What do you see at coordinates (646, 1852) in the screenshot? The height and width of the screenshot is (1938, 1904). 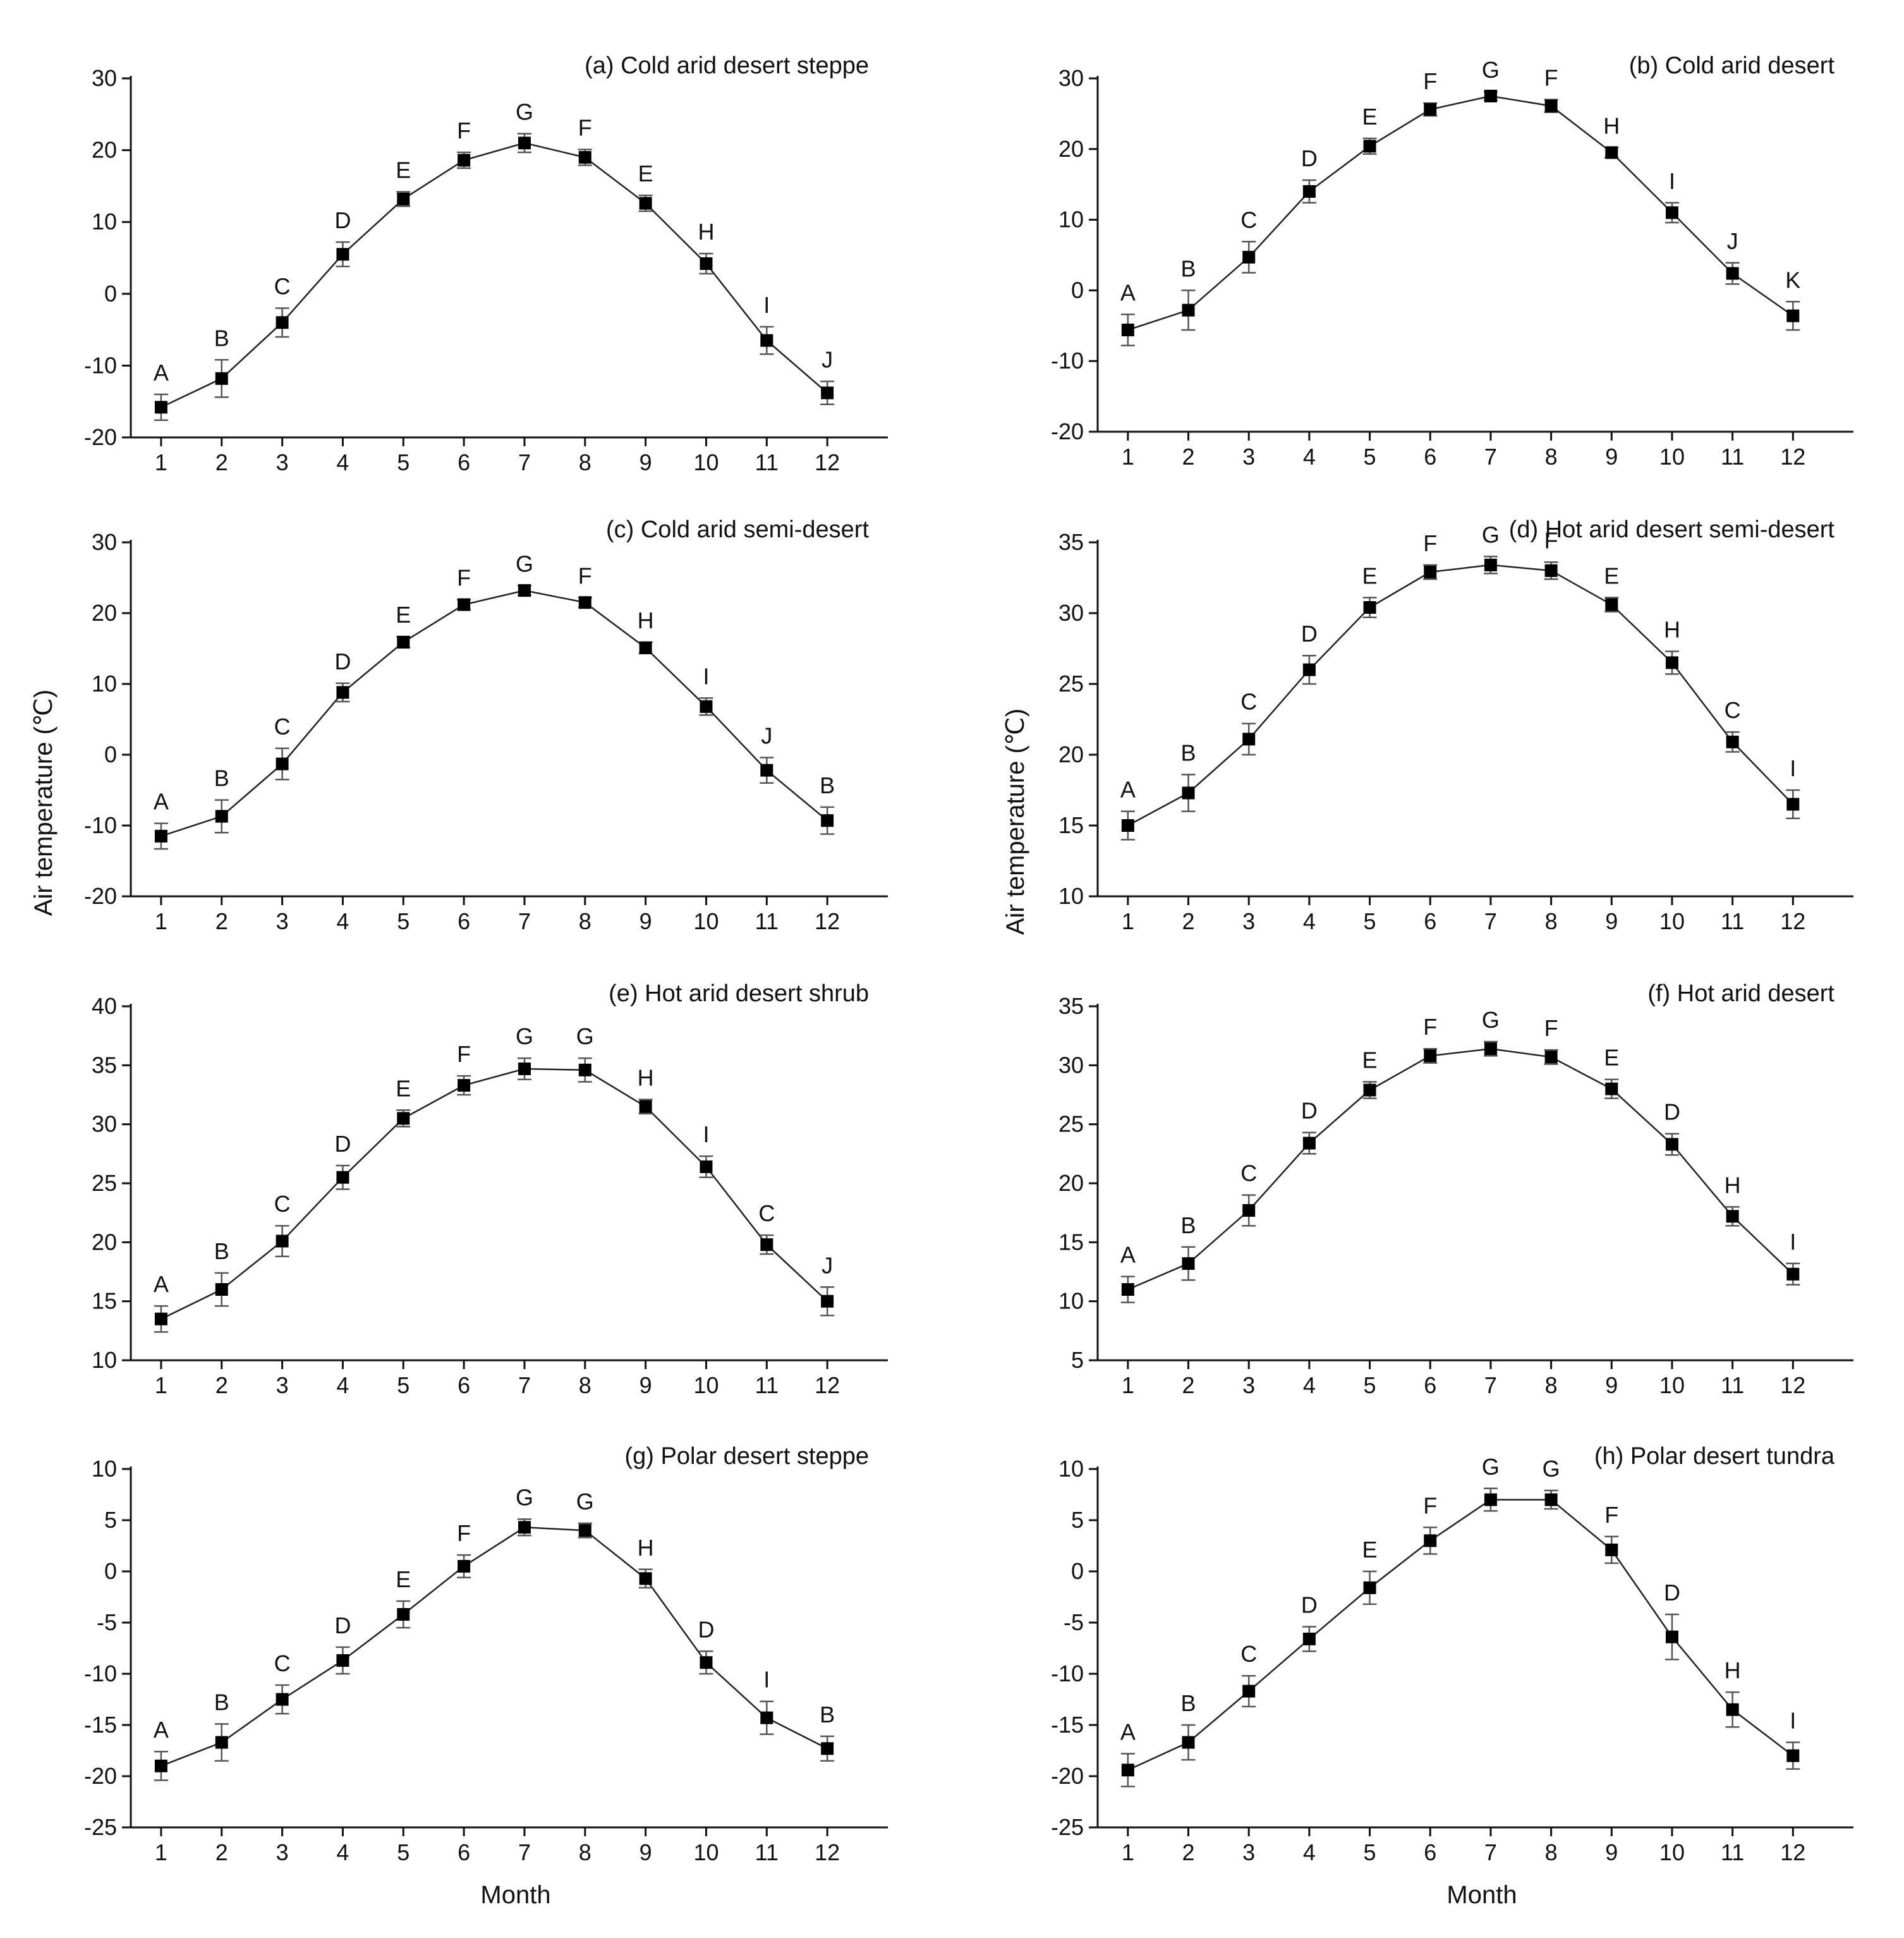 I see `x-tick-label: 9` at bounding box center [646, 1852].